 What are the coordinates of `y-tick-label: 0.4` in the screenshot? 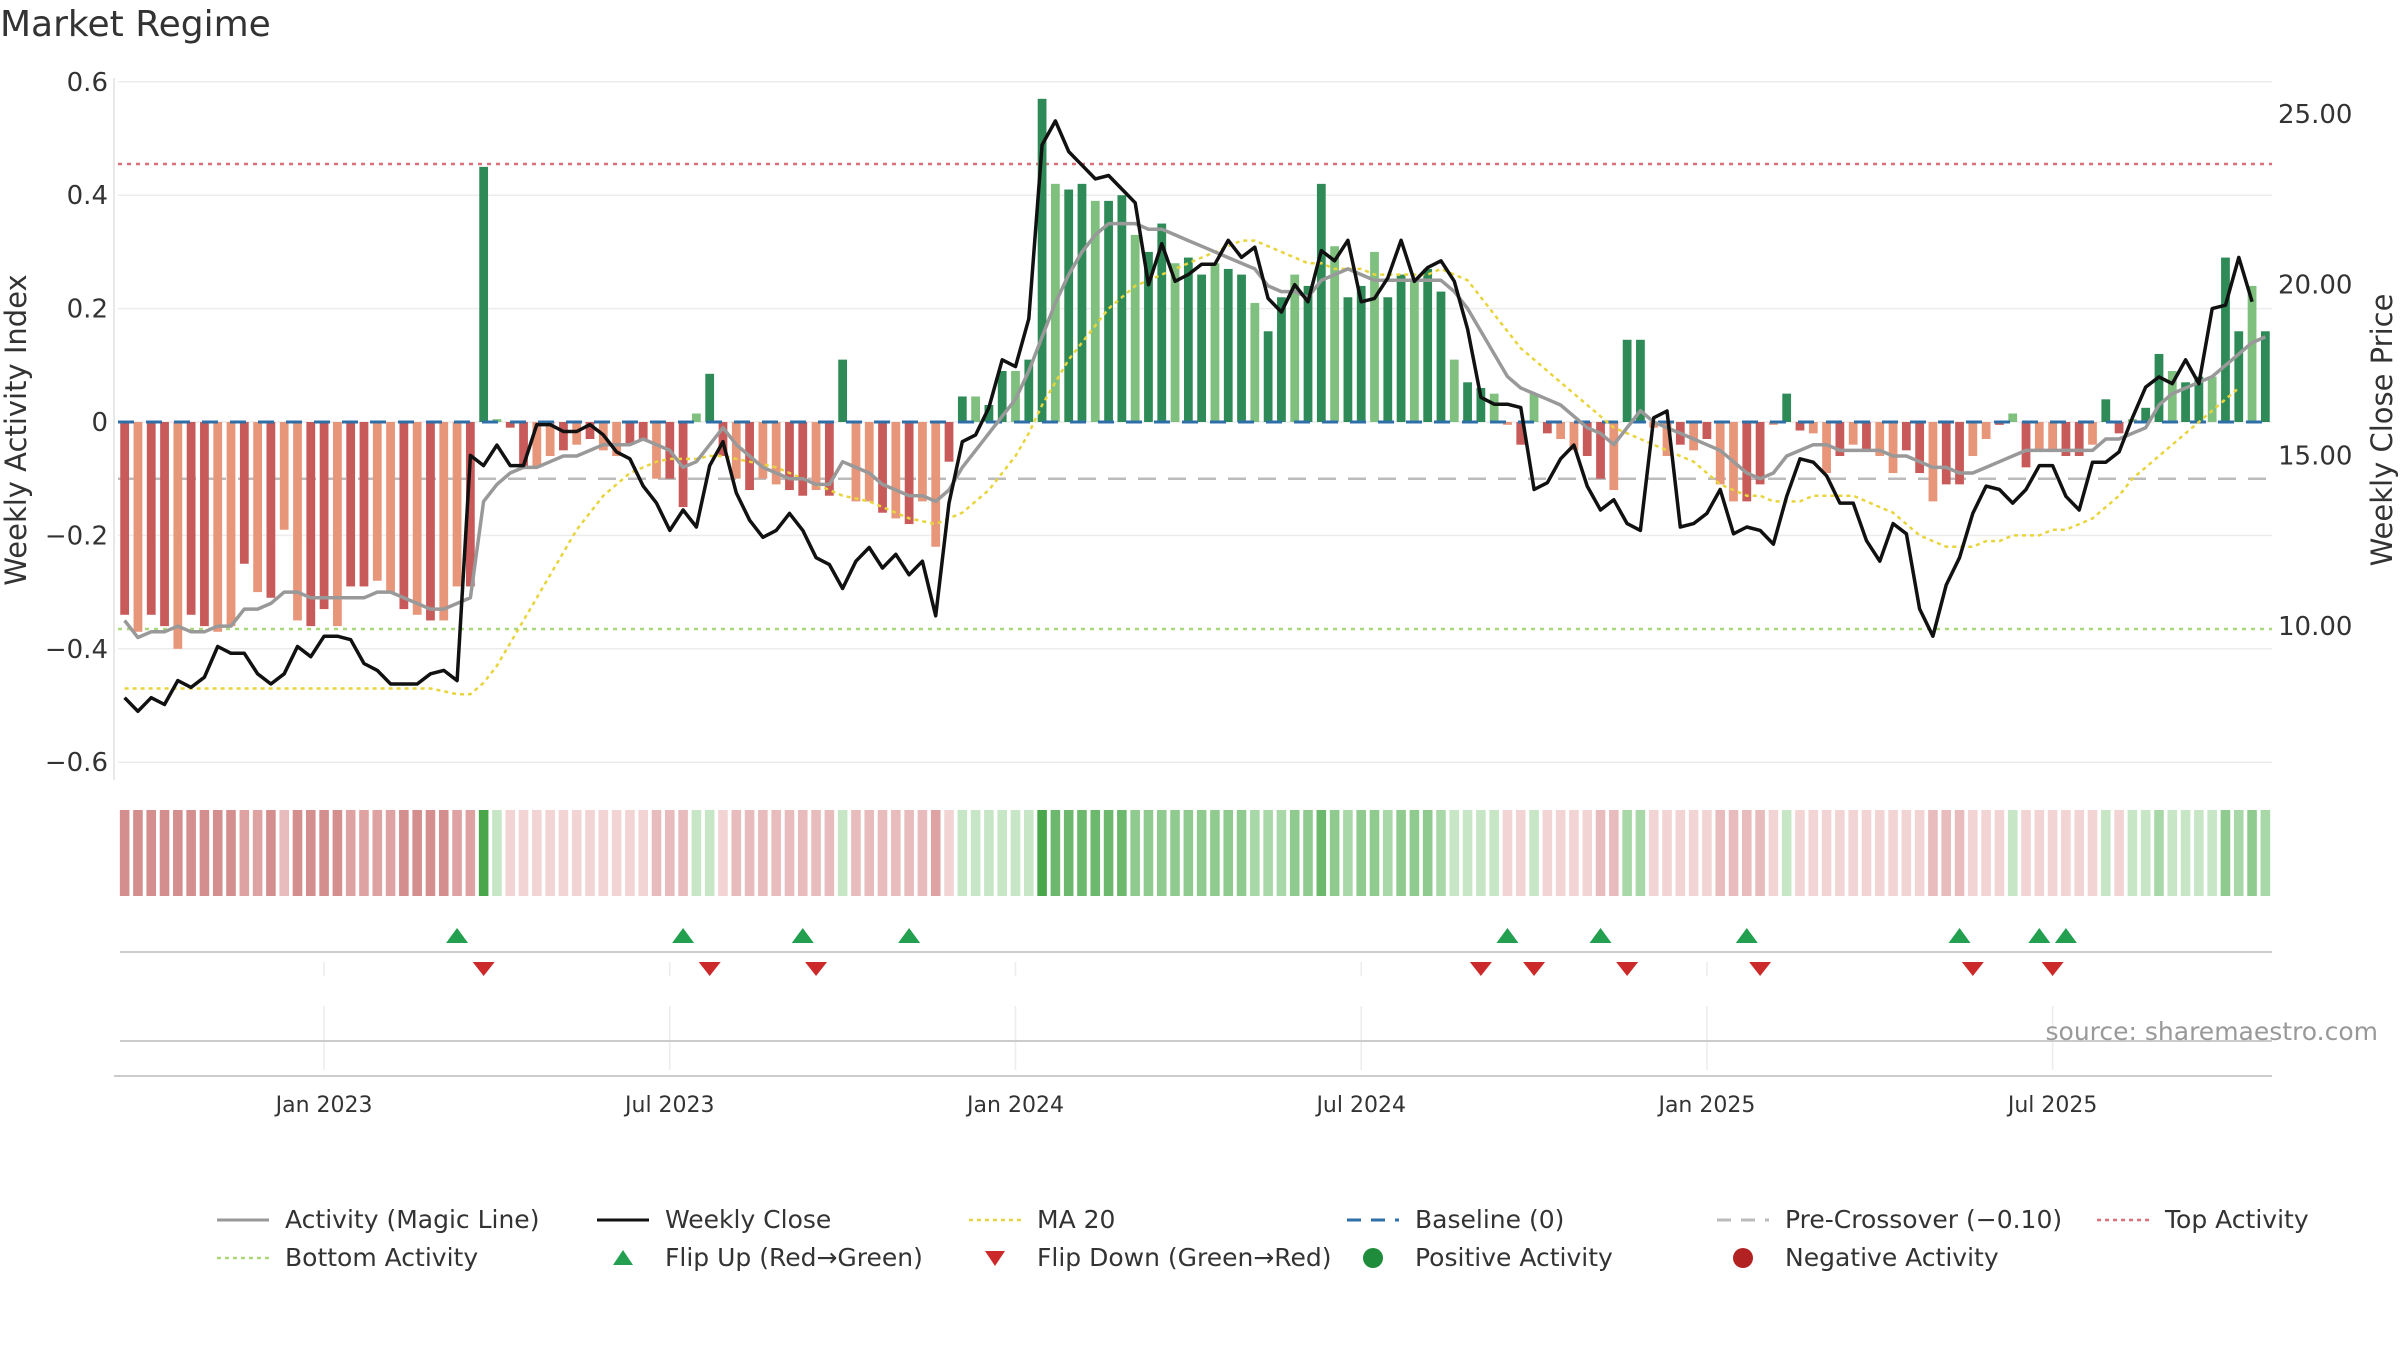 It's located at (87, 196).